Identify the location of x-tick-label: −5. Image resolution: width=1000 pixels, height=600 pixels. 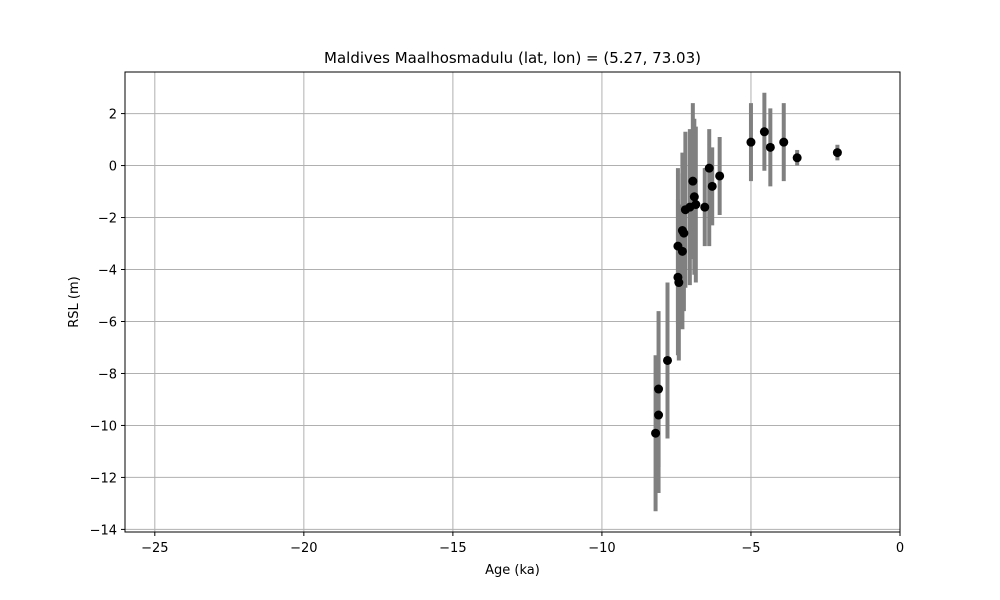
(750, 548).